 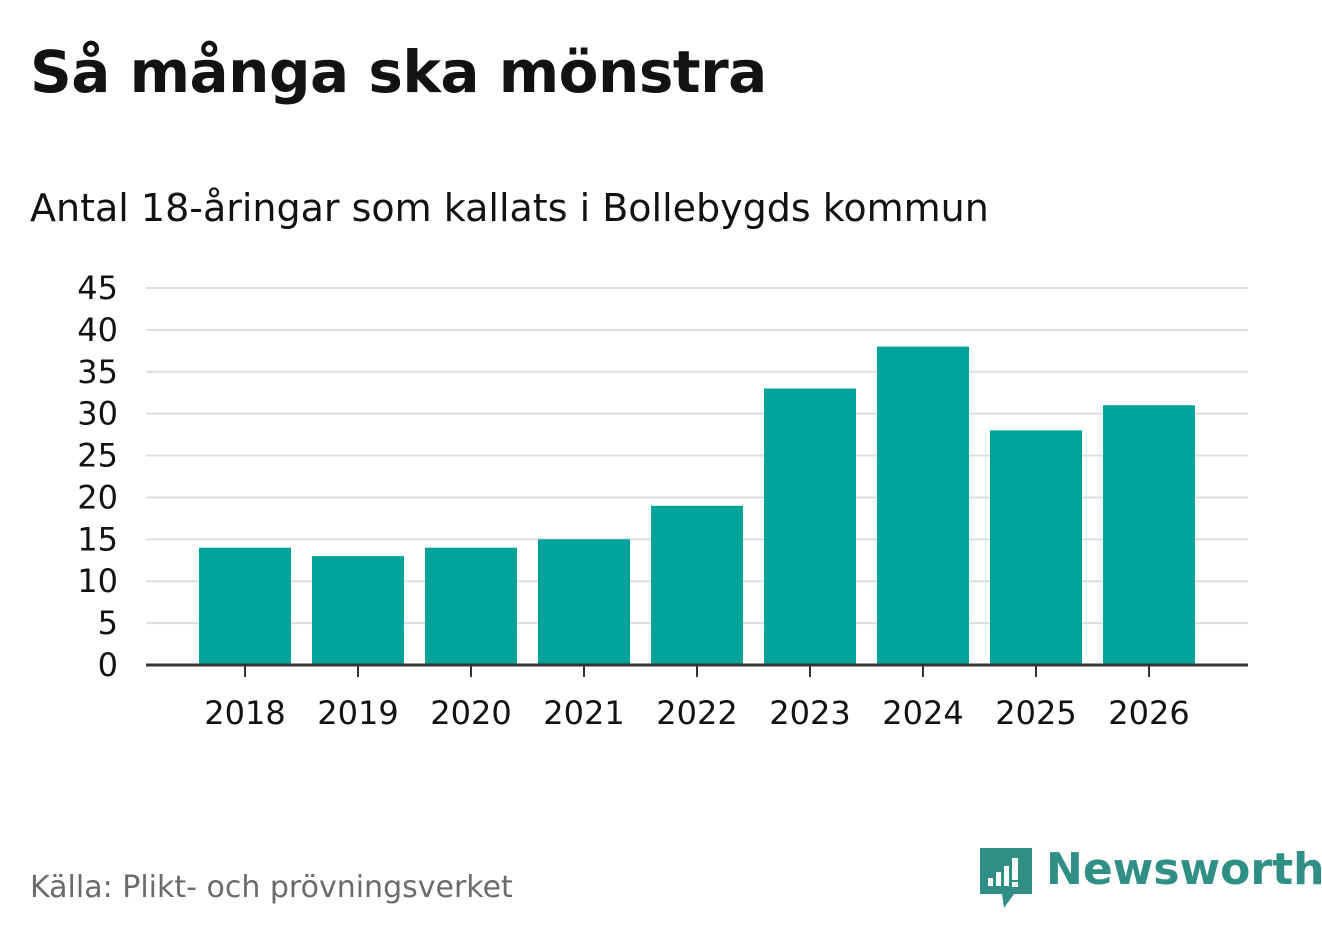 I want to click on bar-2025, so click(x=1036, y=547).